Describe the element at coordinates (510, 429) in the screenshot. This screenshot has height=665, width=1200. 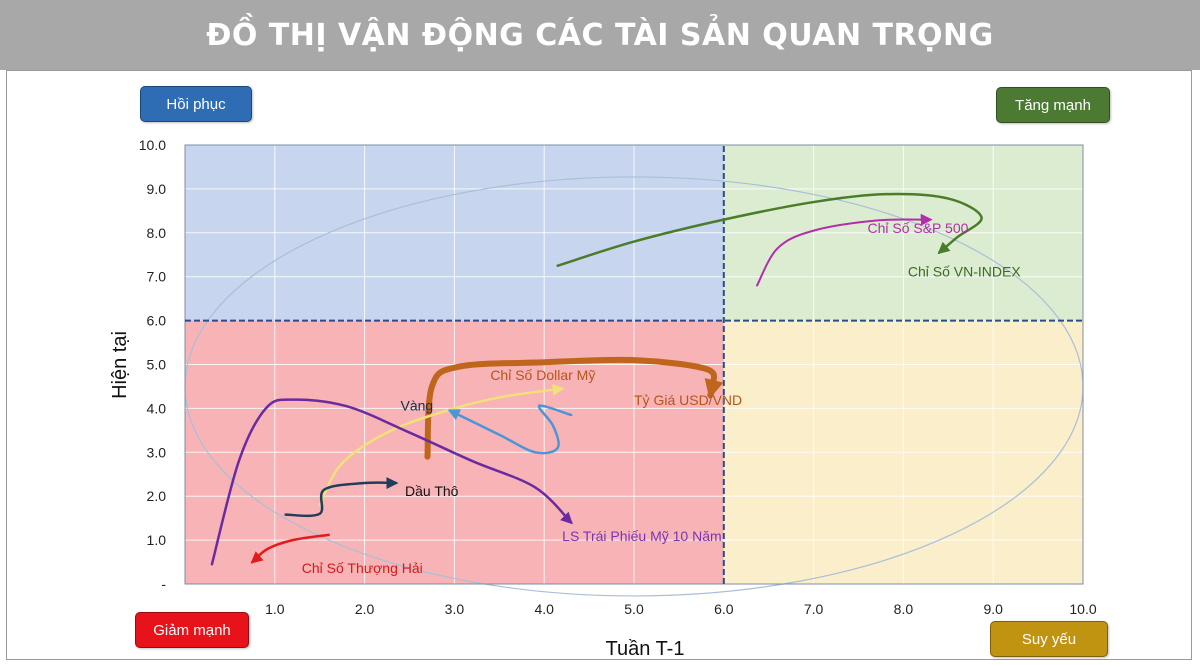
I see `series-5-line` at that location.